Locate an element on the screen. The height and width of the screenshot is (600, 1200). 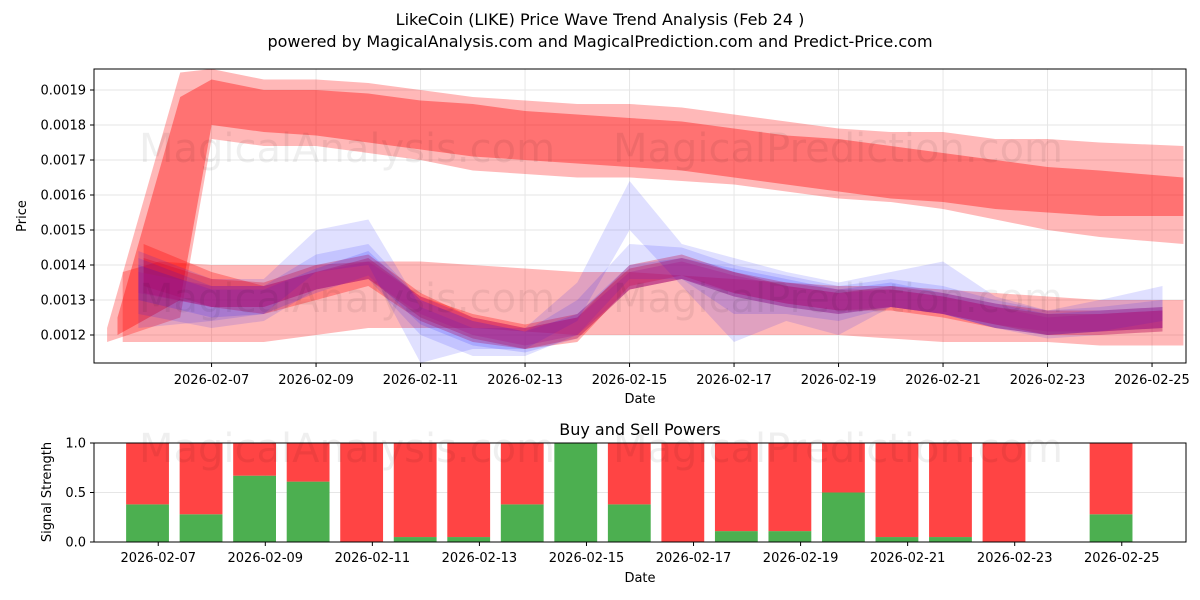
price-xtick-label: 2026-02-09 is located at coordinates (316, 380).